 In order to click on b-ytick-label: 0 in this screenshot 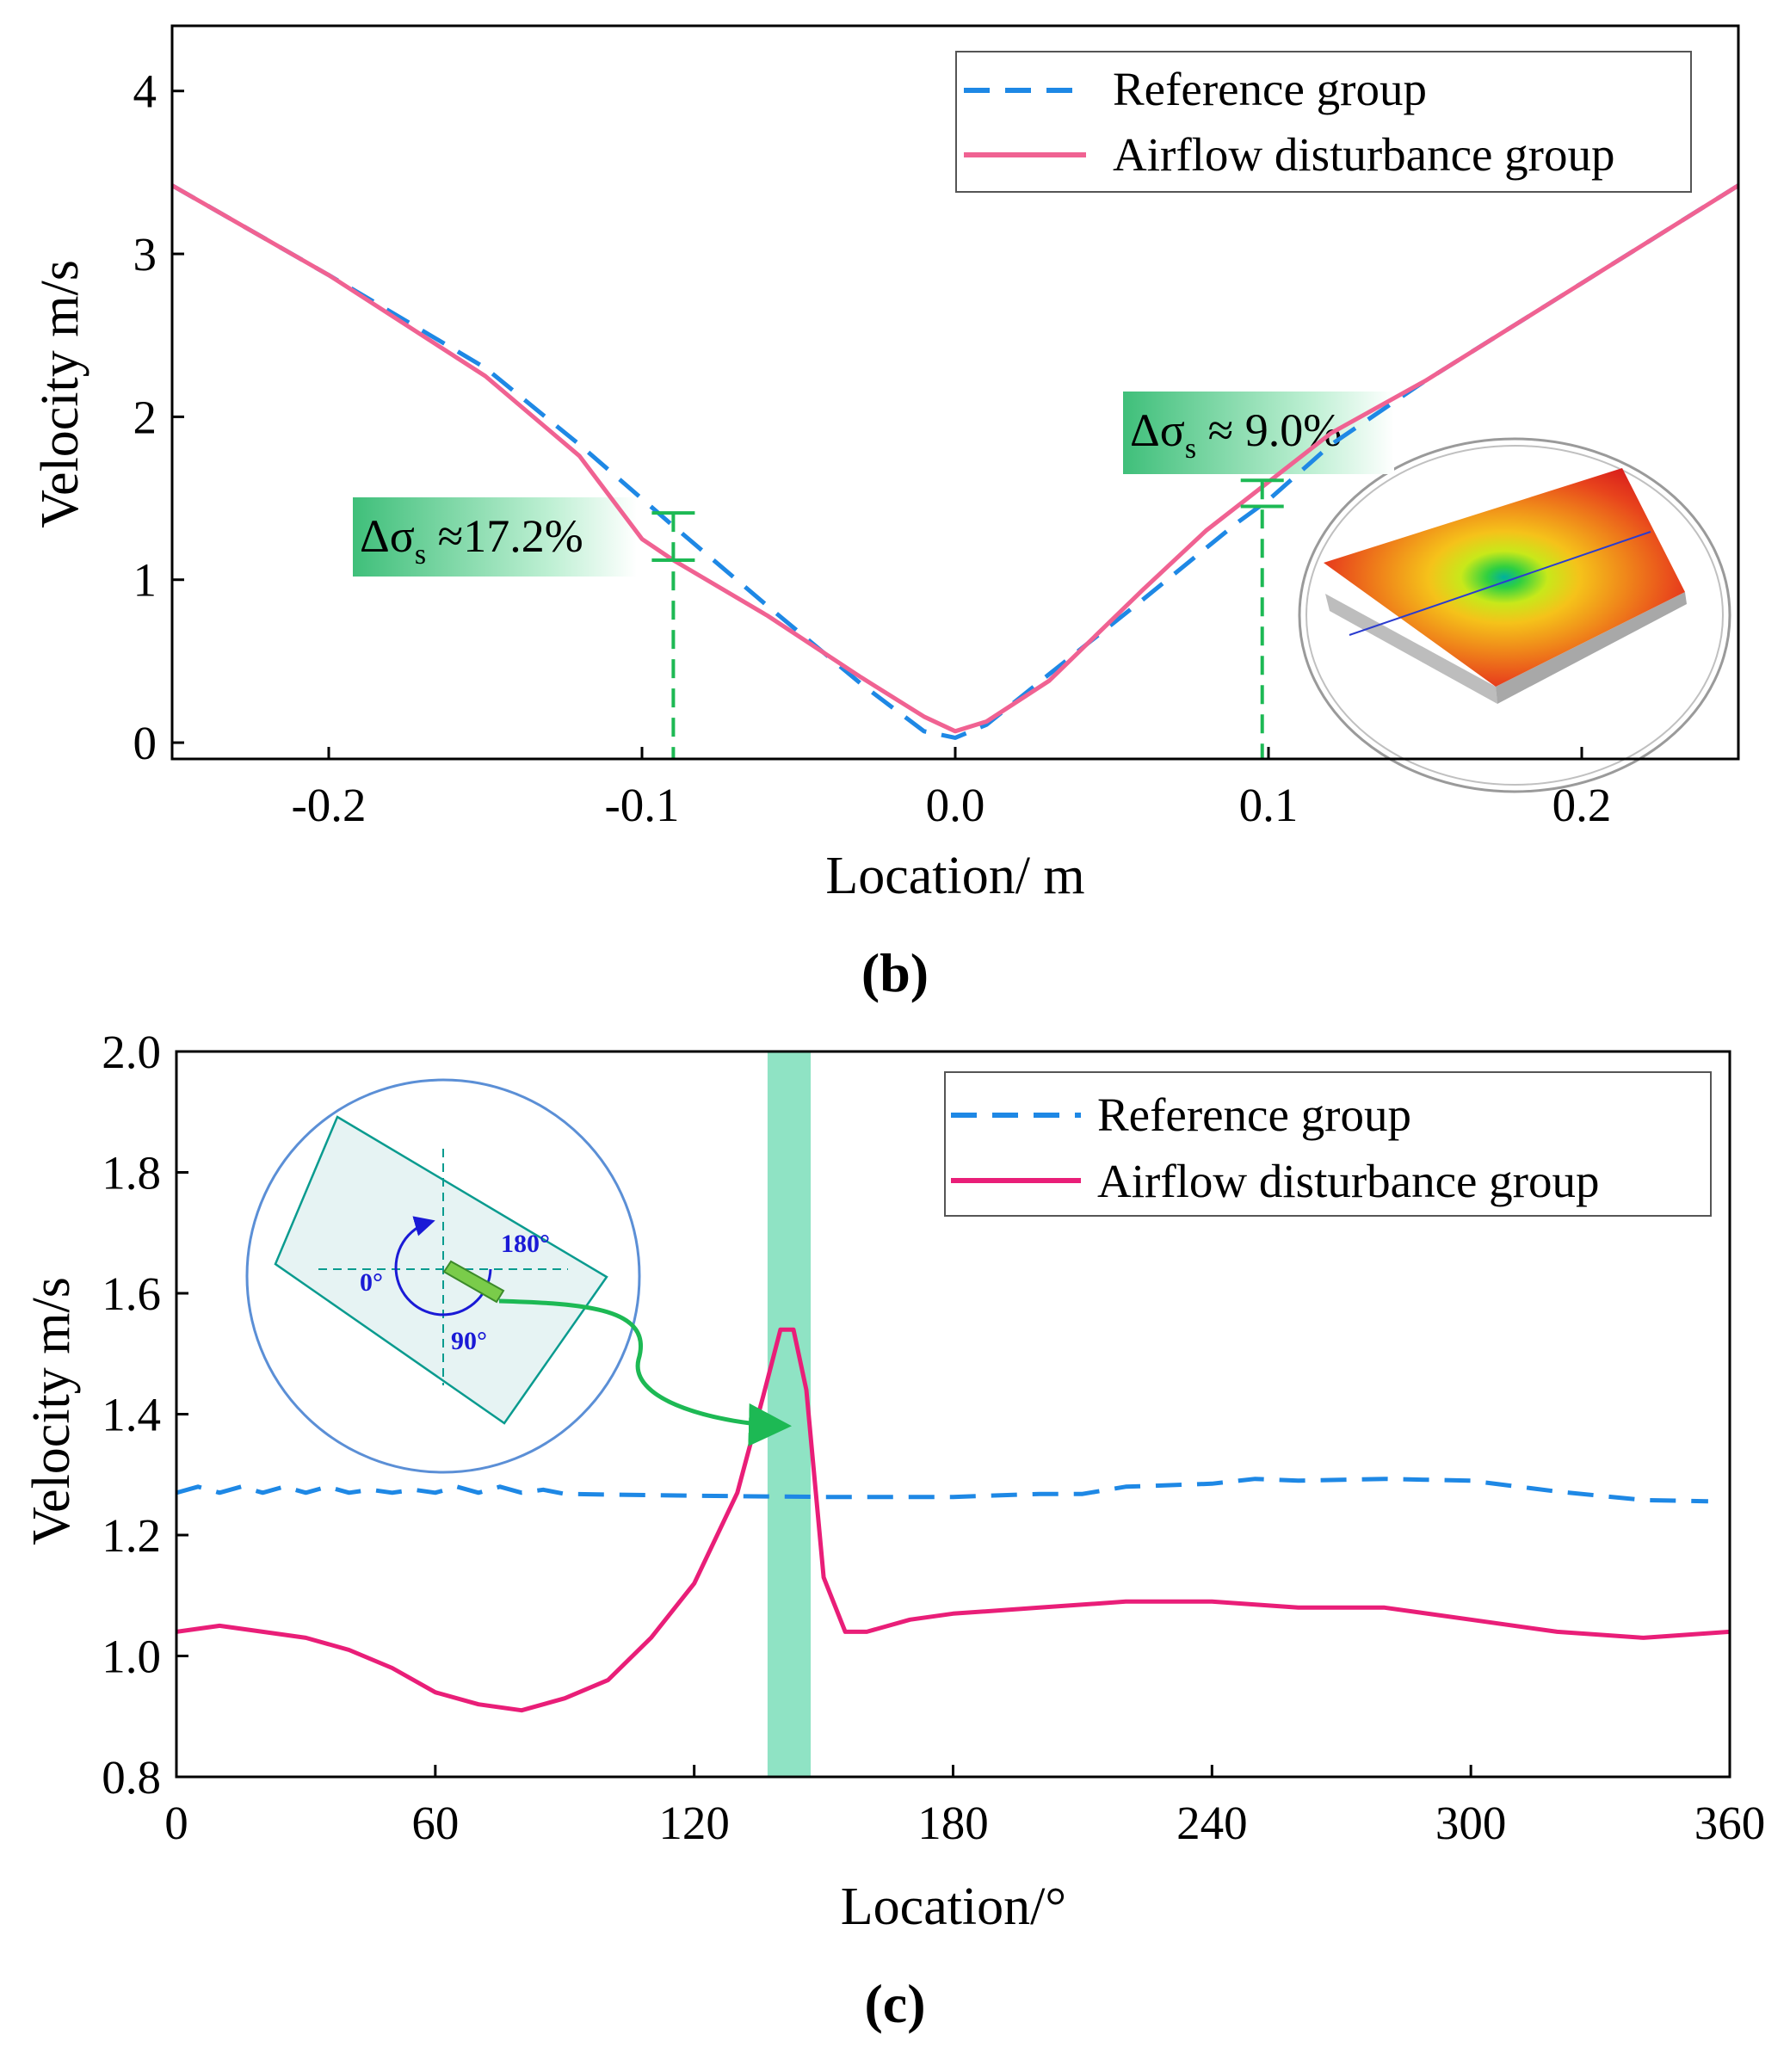, I will do `click(145, 743)`.